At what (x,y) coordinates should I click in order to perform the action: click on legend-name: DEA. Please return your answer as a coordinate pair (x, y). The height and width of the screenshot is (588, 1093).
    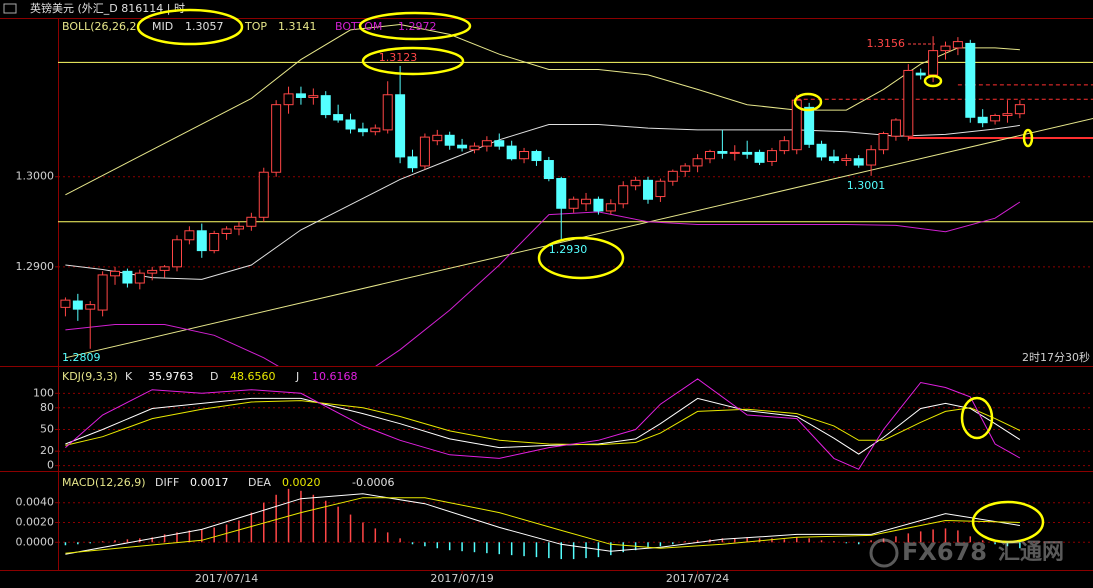
    Looking at the image, I should click on (259, 482).